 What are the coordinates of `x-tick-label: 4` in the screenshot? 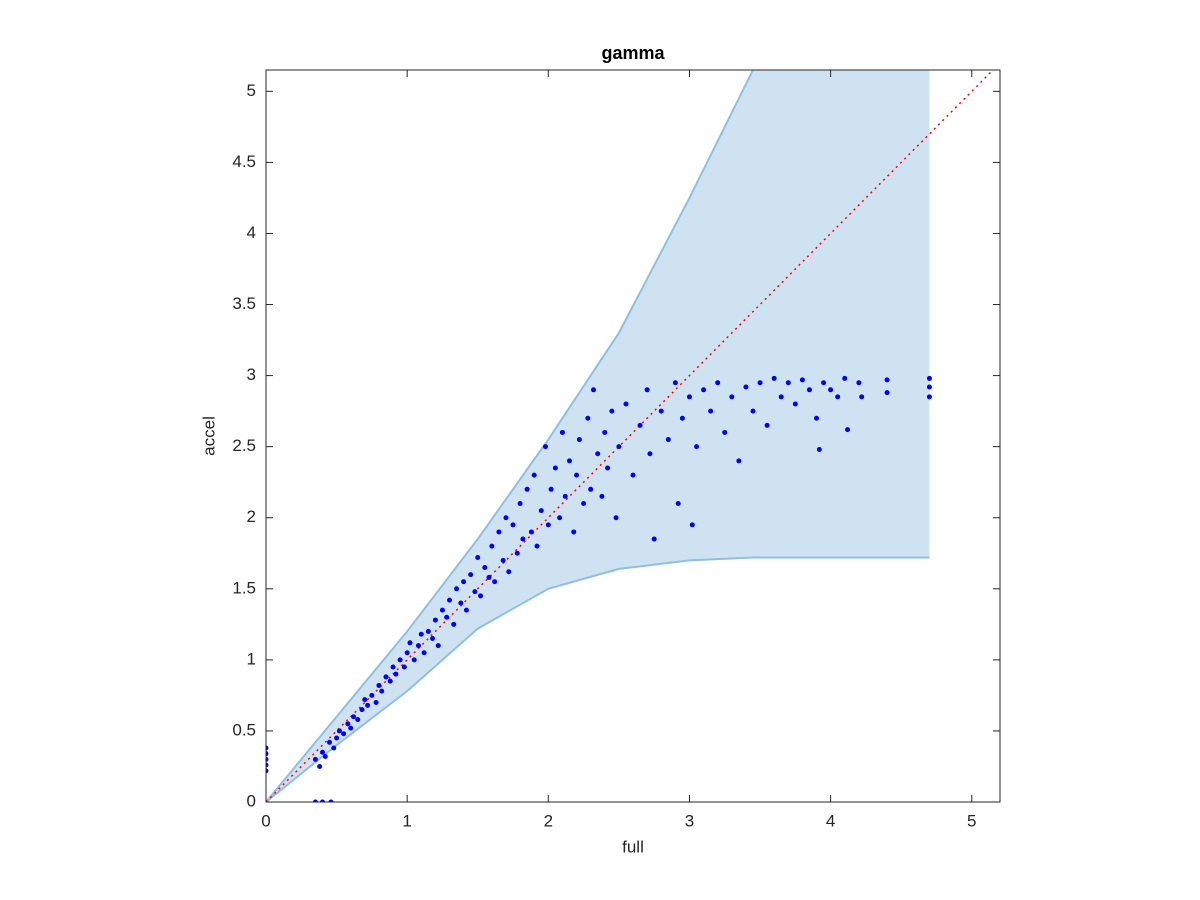 It's located at (830, 820).